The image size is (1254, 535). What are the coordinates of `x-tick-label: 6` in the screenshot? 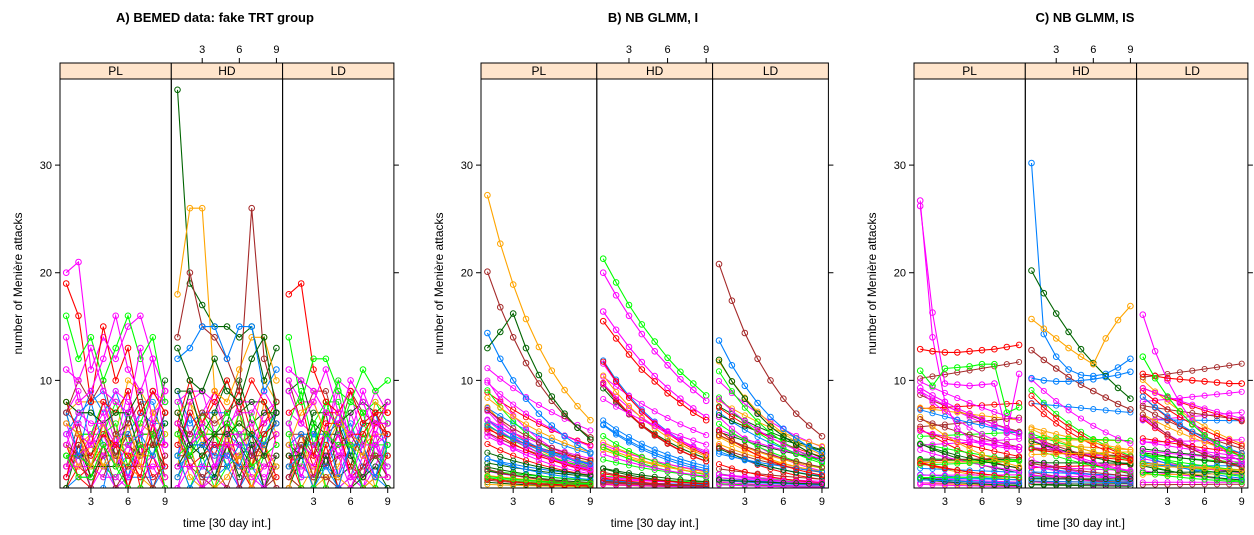 It's located at (1205, 502).